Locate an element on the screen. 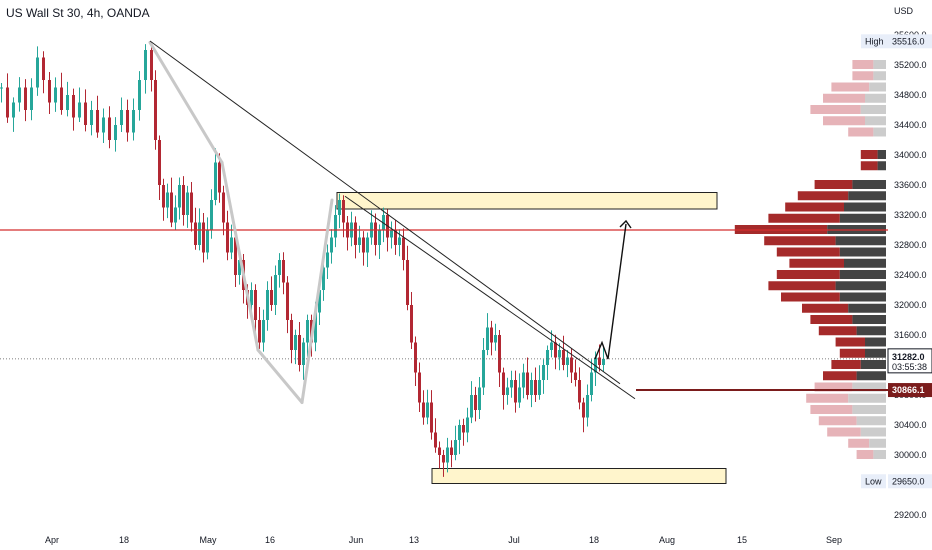 This screenshot has width=932, height=550. low-label: Low is located at coordinates (873, 481).